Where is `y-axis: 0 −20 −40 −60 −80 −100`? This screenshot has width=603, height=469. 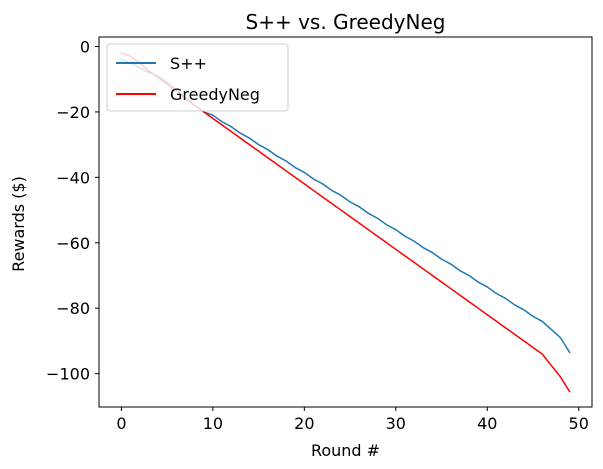 y-axis: 0 −20 −40 −60 −80 −100 is located at coordinates (72, 210).